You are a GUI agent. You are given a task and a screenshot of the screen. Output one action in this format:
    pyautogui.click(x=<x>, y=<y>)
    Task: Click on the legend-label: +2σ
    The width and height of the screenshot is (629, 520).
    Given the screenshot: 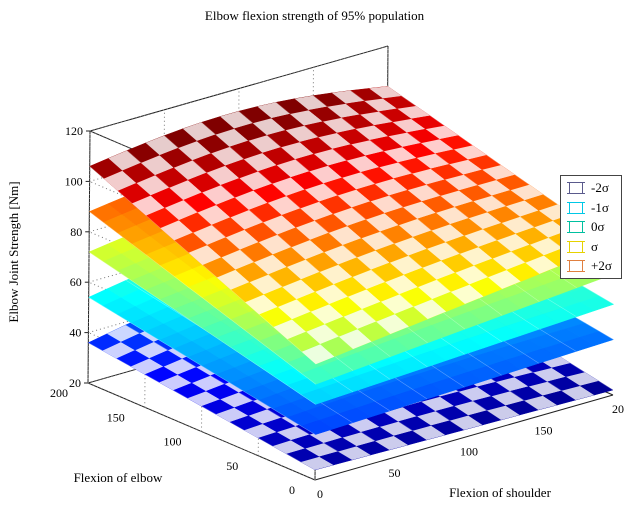 What is the action you would take?
    pyautogui.click(x=601, y=265)
    